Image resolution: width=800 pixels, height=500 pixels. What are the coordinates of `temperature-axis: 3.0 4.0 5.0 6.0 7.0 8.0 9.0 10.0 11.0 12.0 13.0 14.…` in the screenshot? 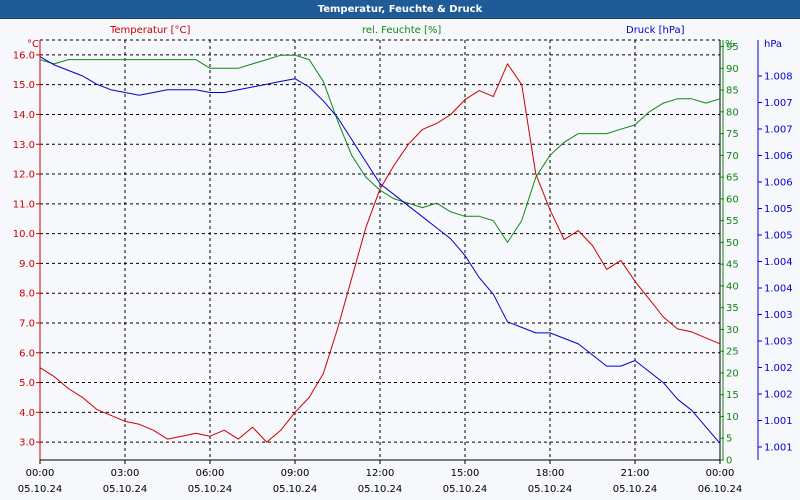 It's located at (26, 249).